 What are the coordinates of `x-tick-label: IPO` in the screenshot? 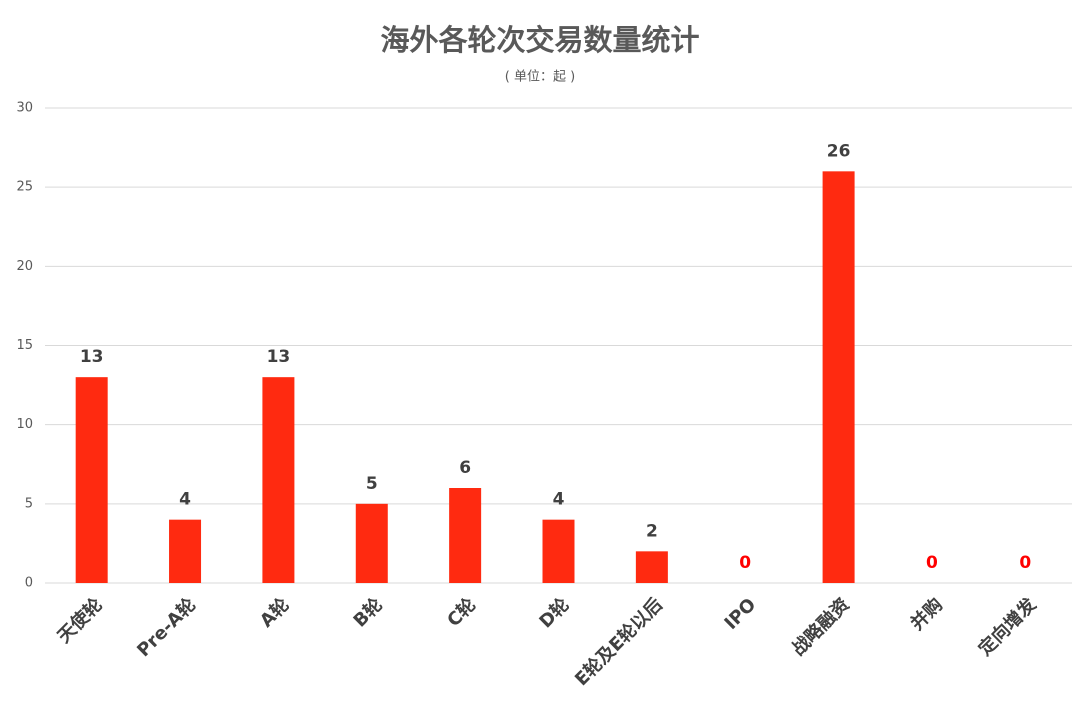 It's located at (741, 614).